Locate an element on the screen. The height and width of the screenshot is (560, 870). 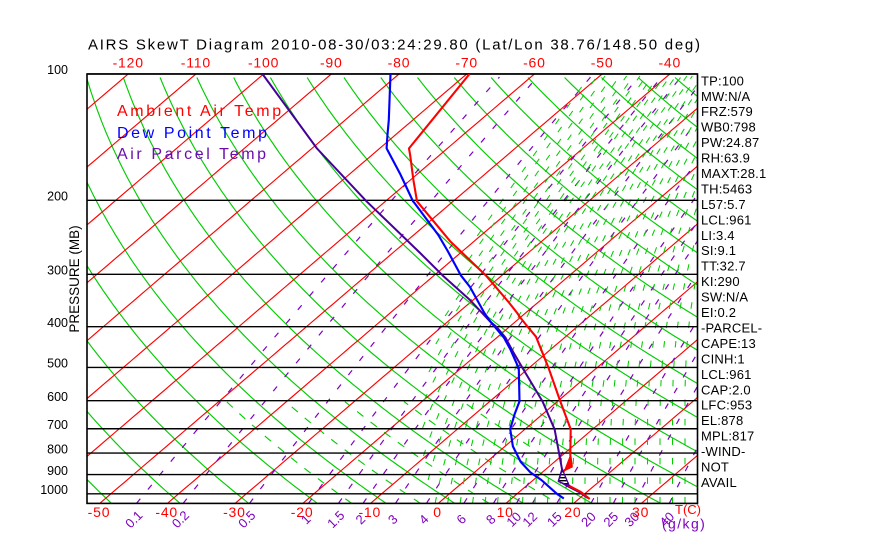
svg-text: -110 is located at coordinates (196, 63).